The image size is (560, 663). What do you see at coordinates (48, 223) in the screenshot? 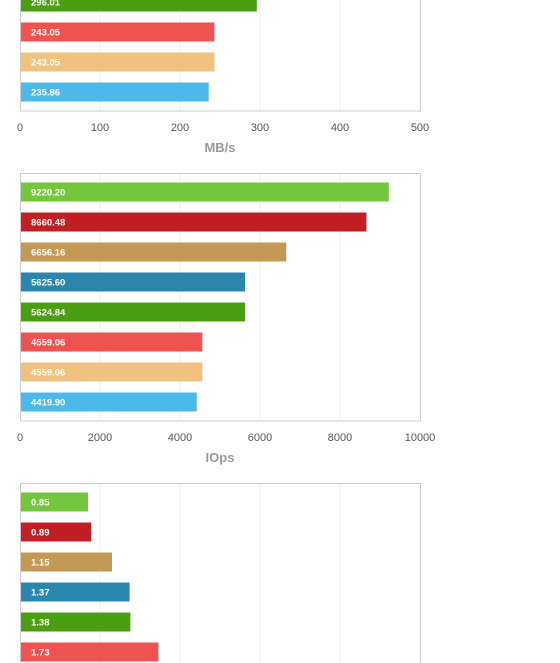
I see `bar-value-label: 8660.48` at bounding box center [48, 223].